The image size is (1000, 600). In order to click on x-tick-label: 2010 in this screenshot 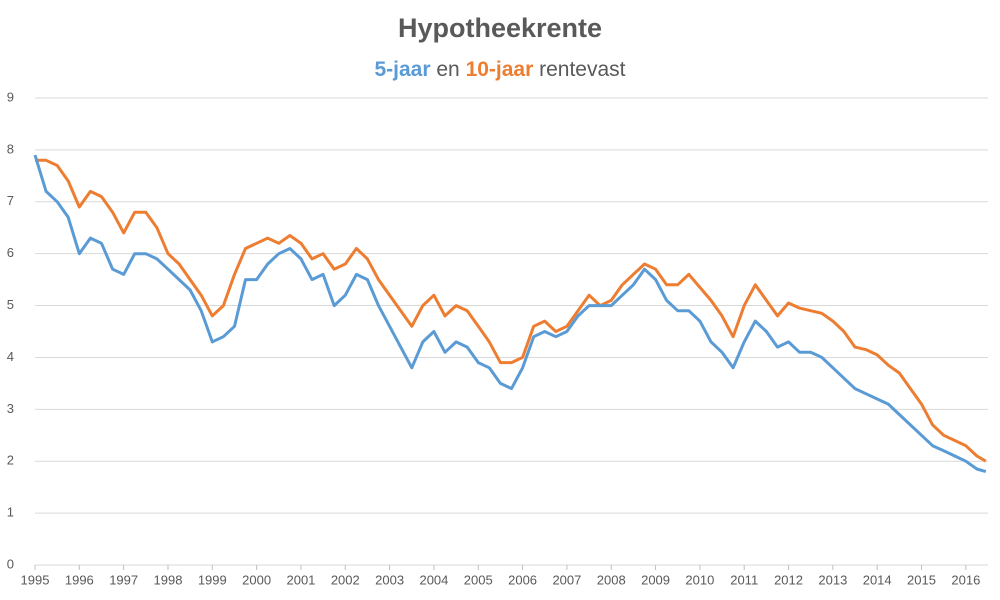, I will do `click(699, 579)`.